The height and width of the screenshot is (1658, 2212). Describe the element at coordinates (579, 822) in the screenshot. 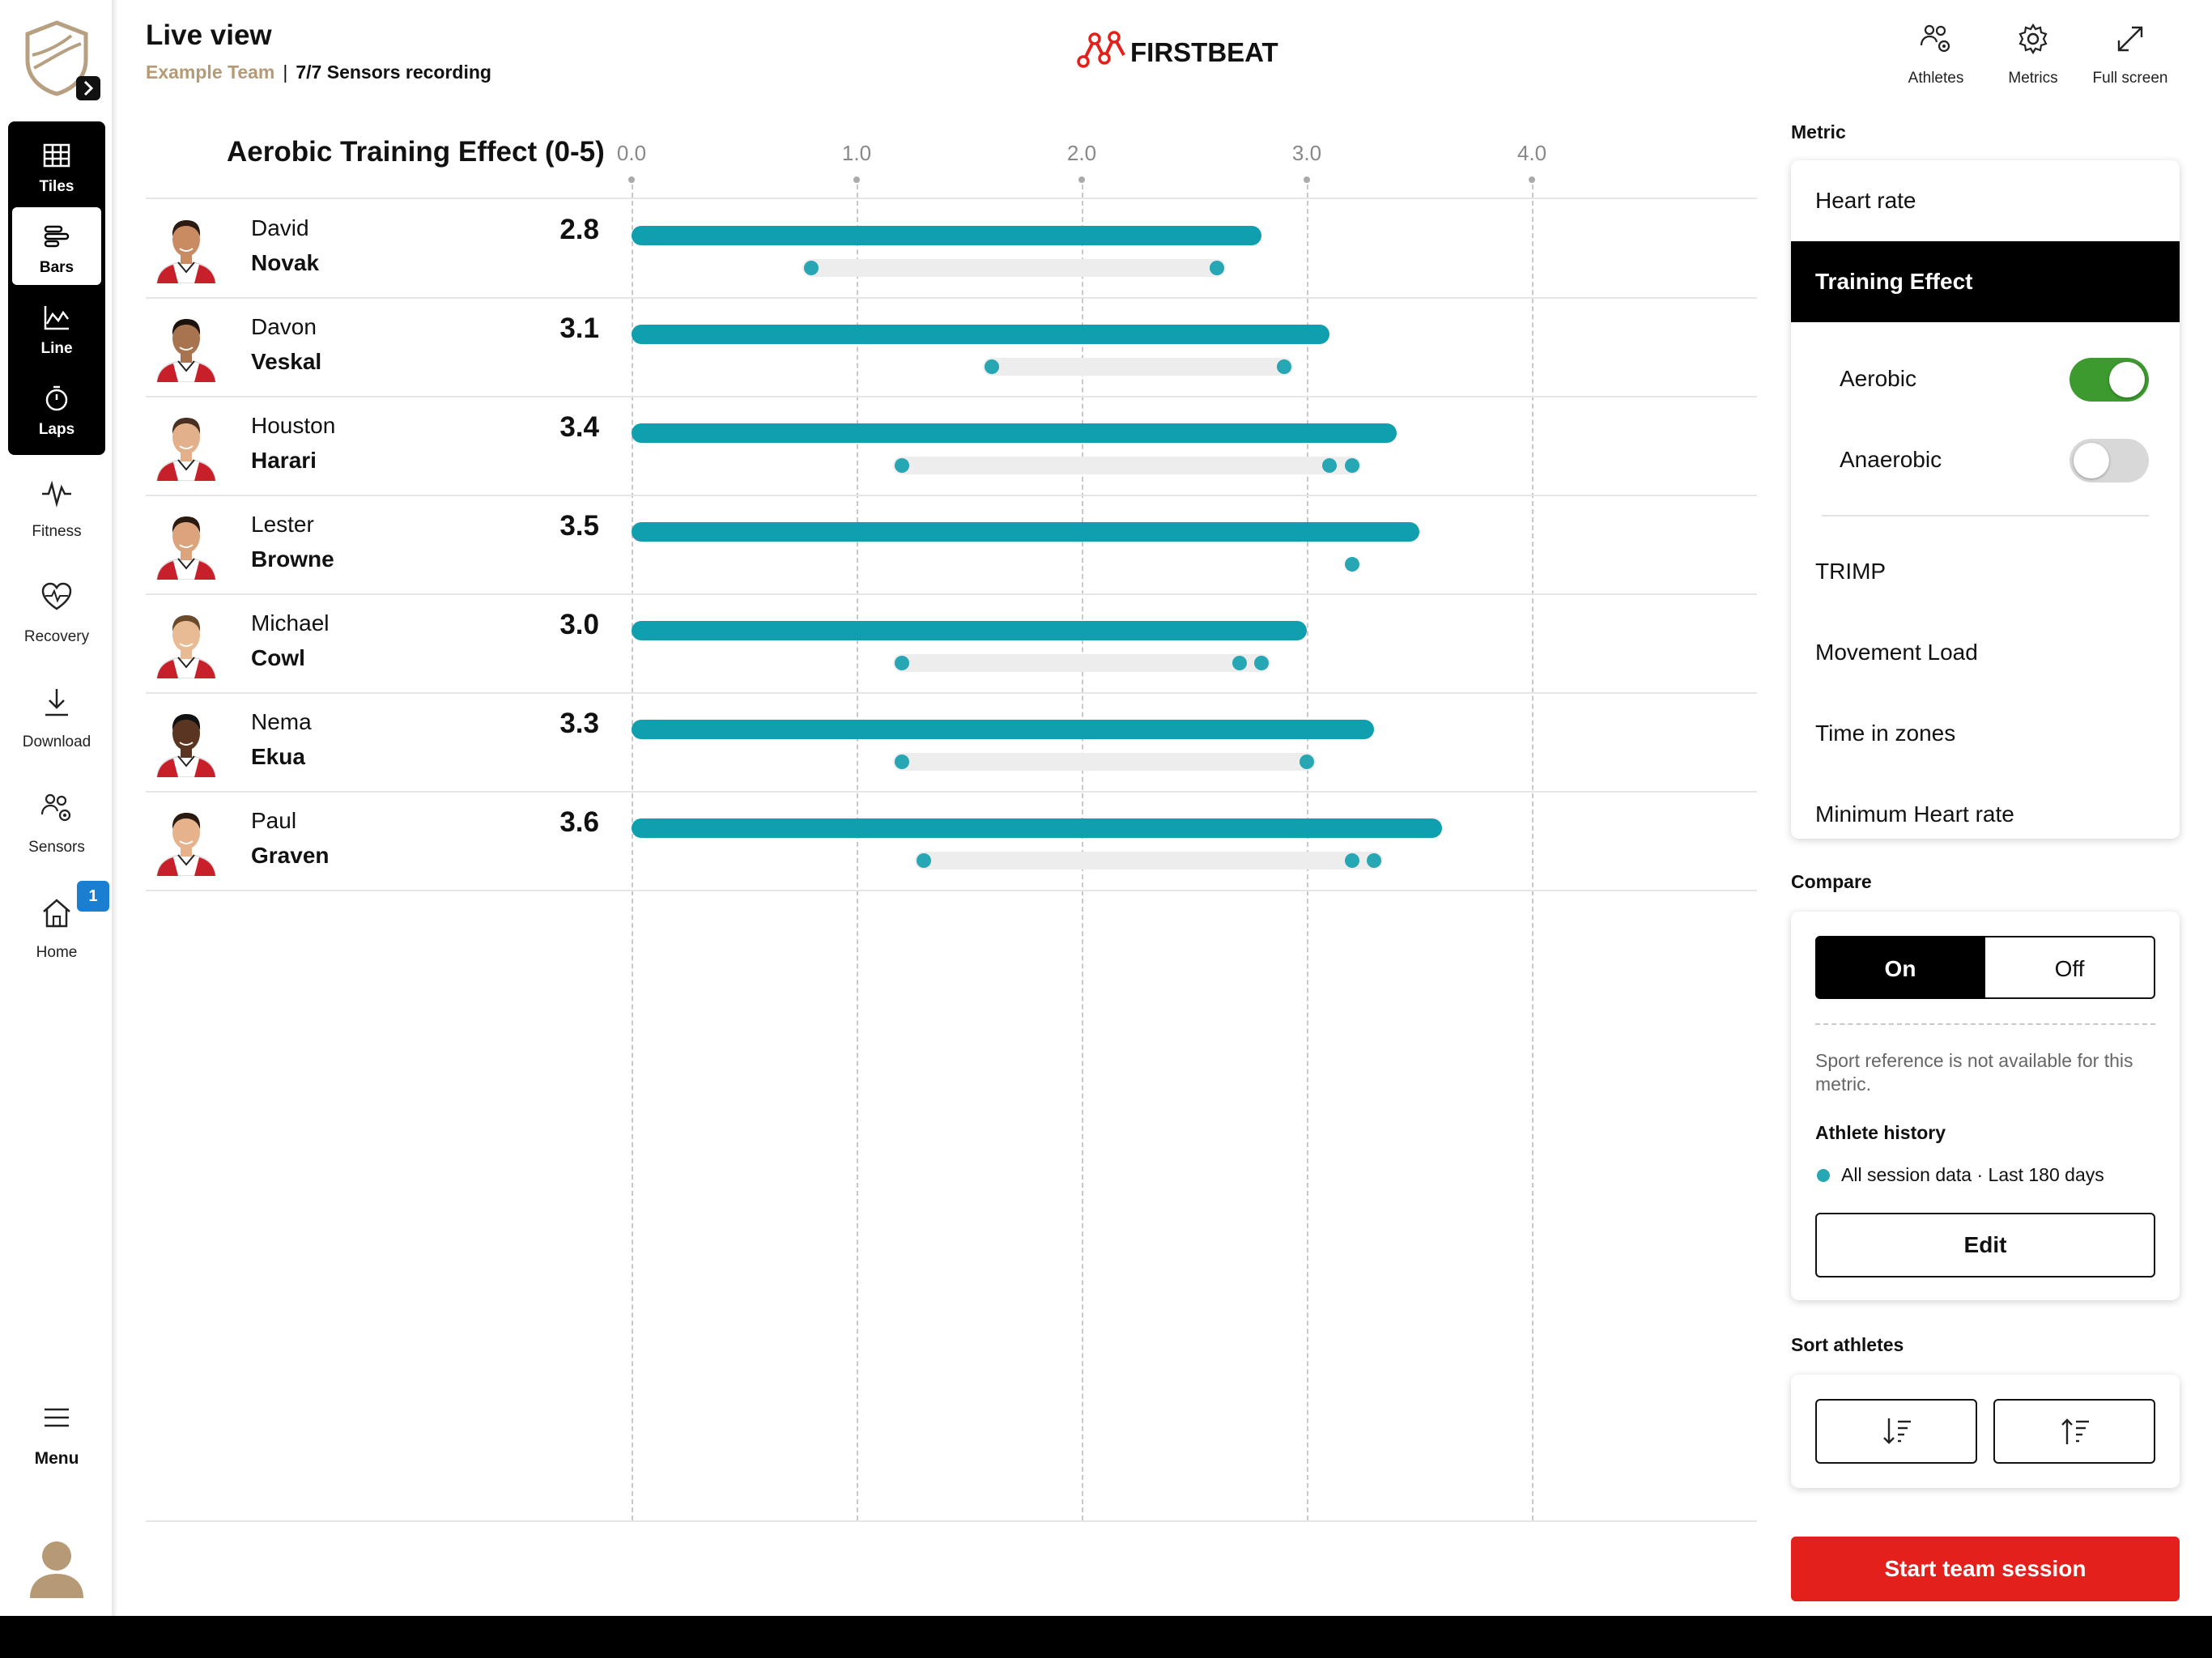

I see `data-label: 3.6` at that location.